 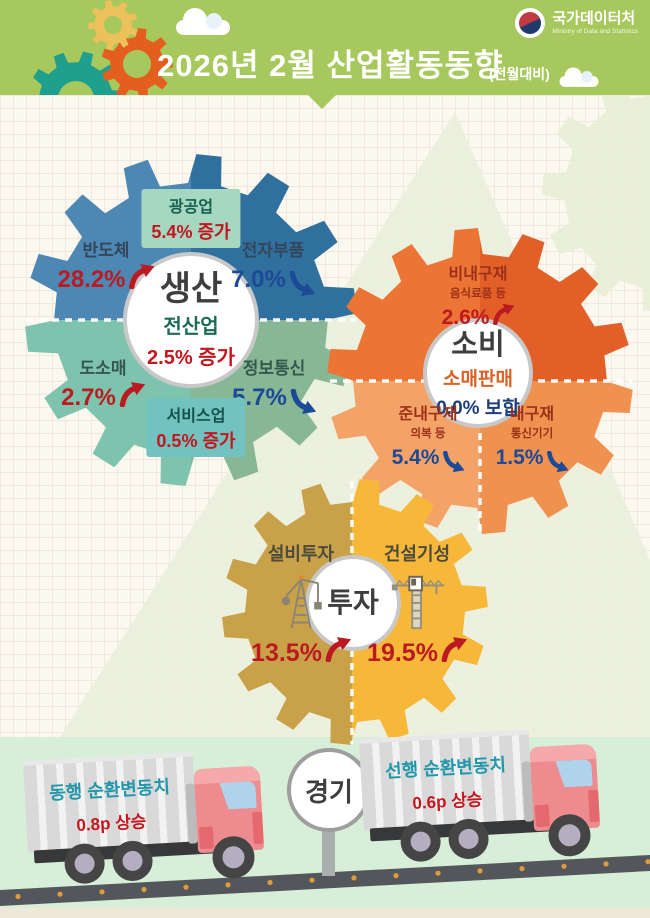 I want to click on stat-label: 건설기성, so click(x=417, y=554).